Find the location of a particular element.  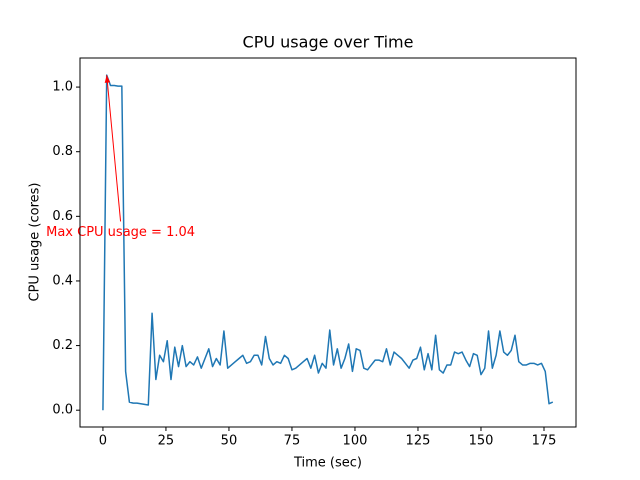

x-tick-label: 0 is located at coordinates (103, 441).